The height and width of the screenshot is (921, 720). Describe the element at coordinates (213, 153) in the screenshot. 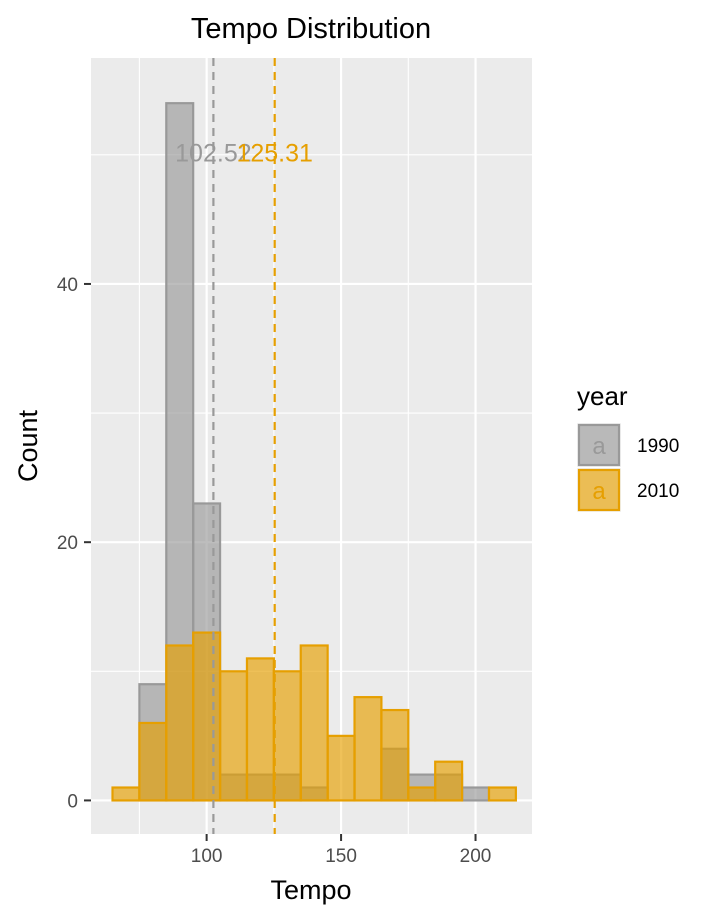

I see `mean-label-1990: 102.52` at that location.